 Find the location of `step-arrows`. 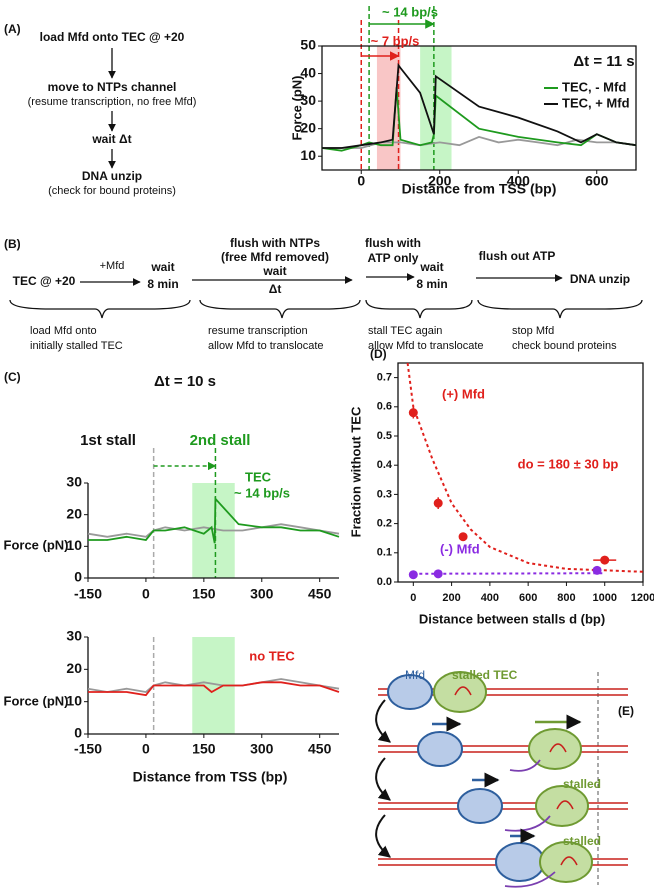

step-arrows is located at coordinates (383, 778).